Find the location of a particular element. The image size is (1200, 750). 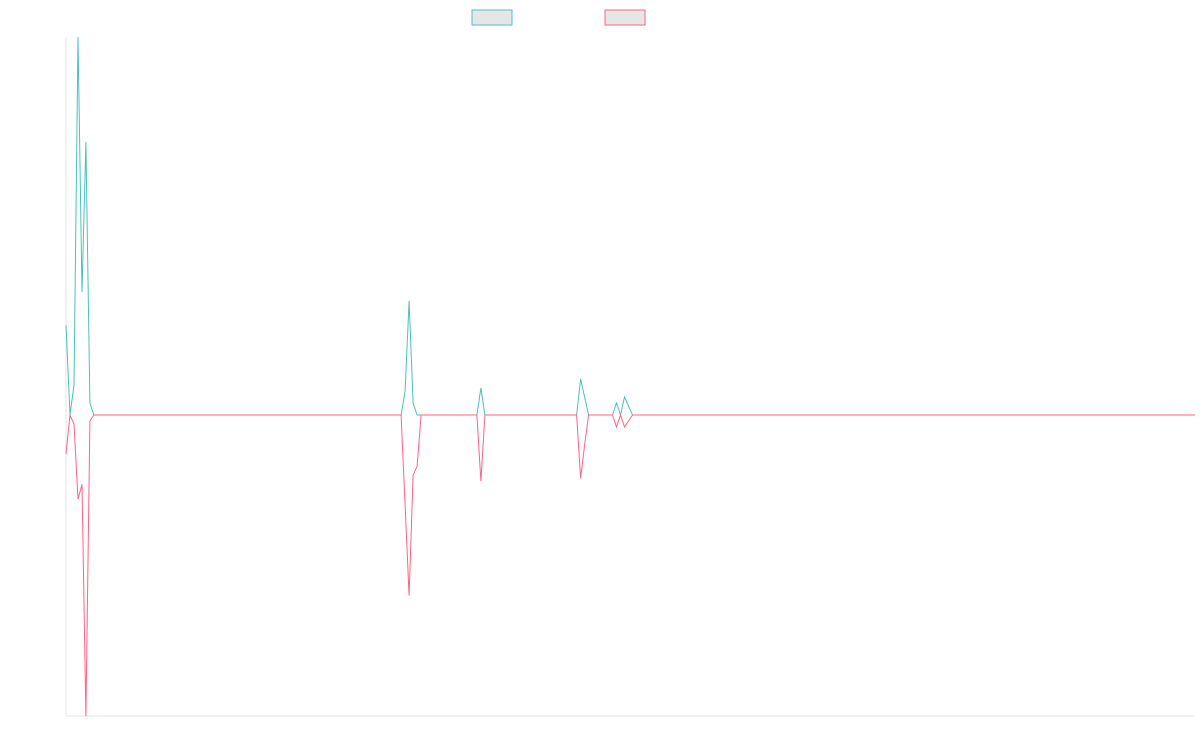

legend is located at coordinates (558, 17).